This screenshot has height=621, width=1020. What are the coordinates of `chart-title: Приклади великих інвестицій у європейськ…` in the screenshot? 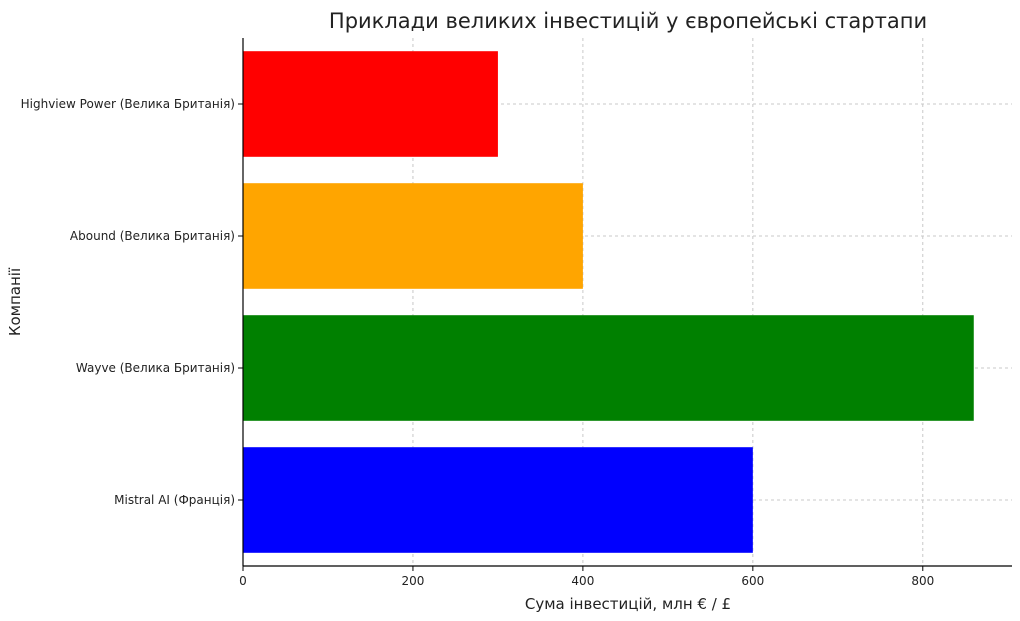 It's located at (628, 21).